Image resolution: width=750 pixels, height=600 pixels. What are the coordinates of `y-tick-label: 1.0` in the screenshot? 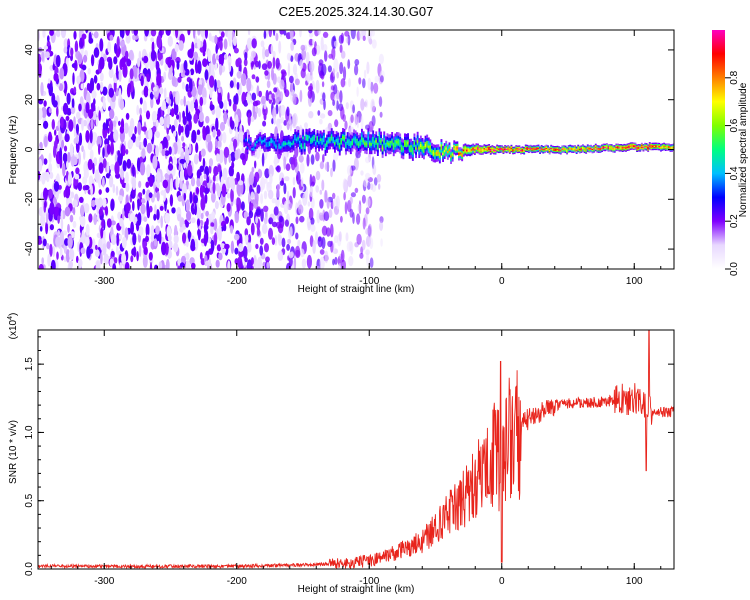 It's located at (29, 432).